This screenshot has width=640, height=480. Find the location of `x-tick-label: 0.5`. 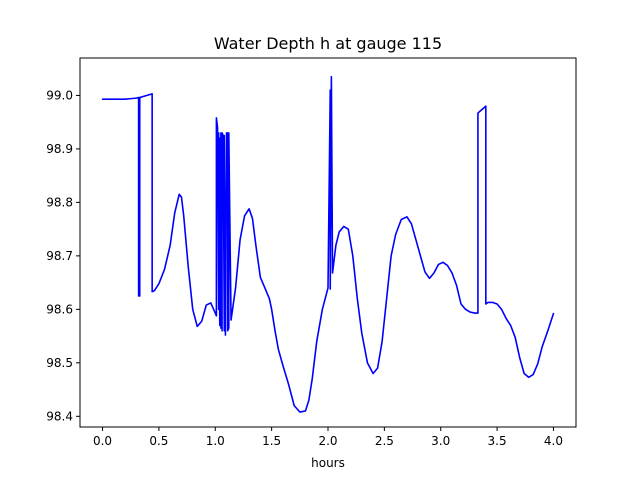

x-tick-label: 0.5 is located at coordinates (158, 441).